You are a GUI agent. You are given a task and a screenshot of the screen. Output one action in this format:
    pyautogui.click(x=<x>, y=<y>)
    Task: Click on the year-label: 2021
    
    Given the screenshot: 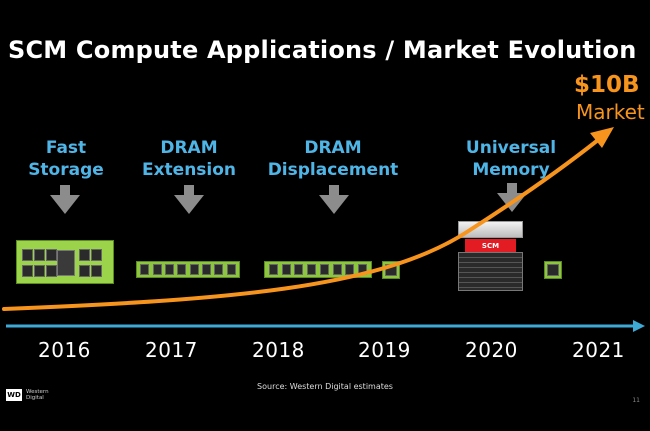 What is the action you would take?
    pyautogui.click(x=598, y=350)
    